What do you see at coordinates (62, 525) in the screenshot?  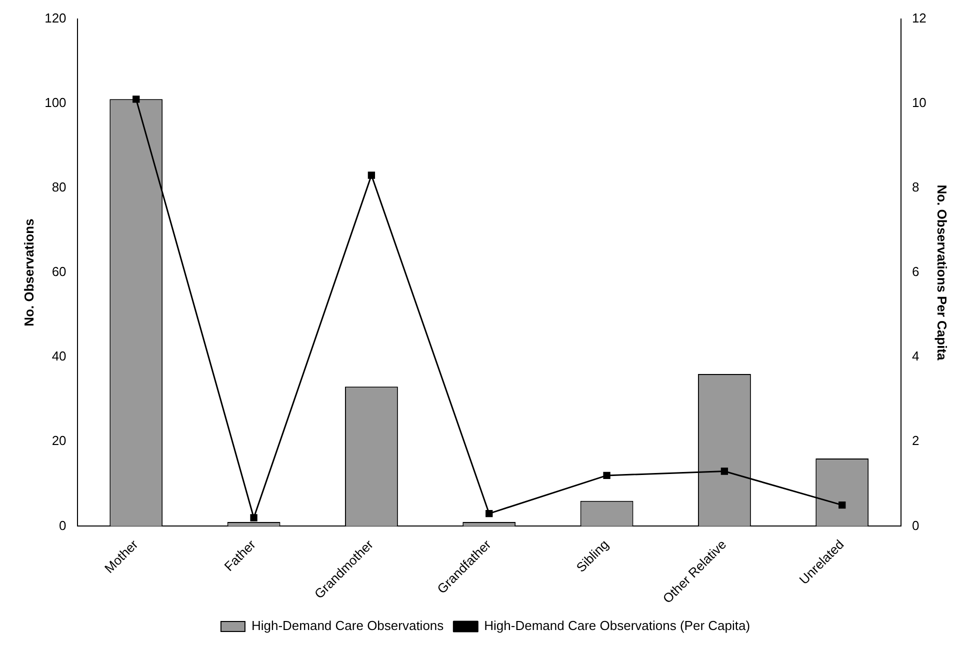 I see `y-tick-label: 0` at bounding box center [62, 525].